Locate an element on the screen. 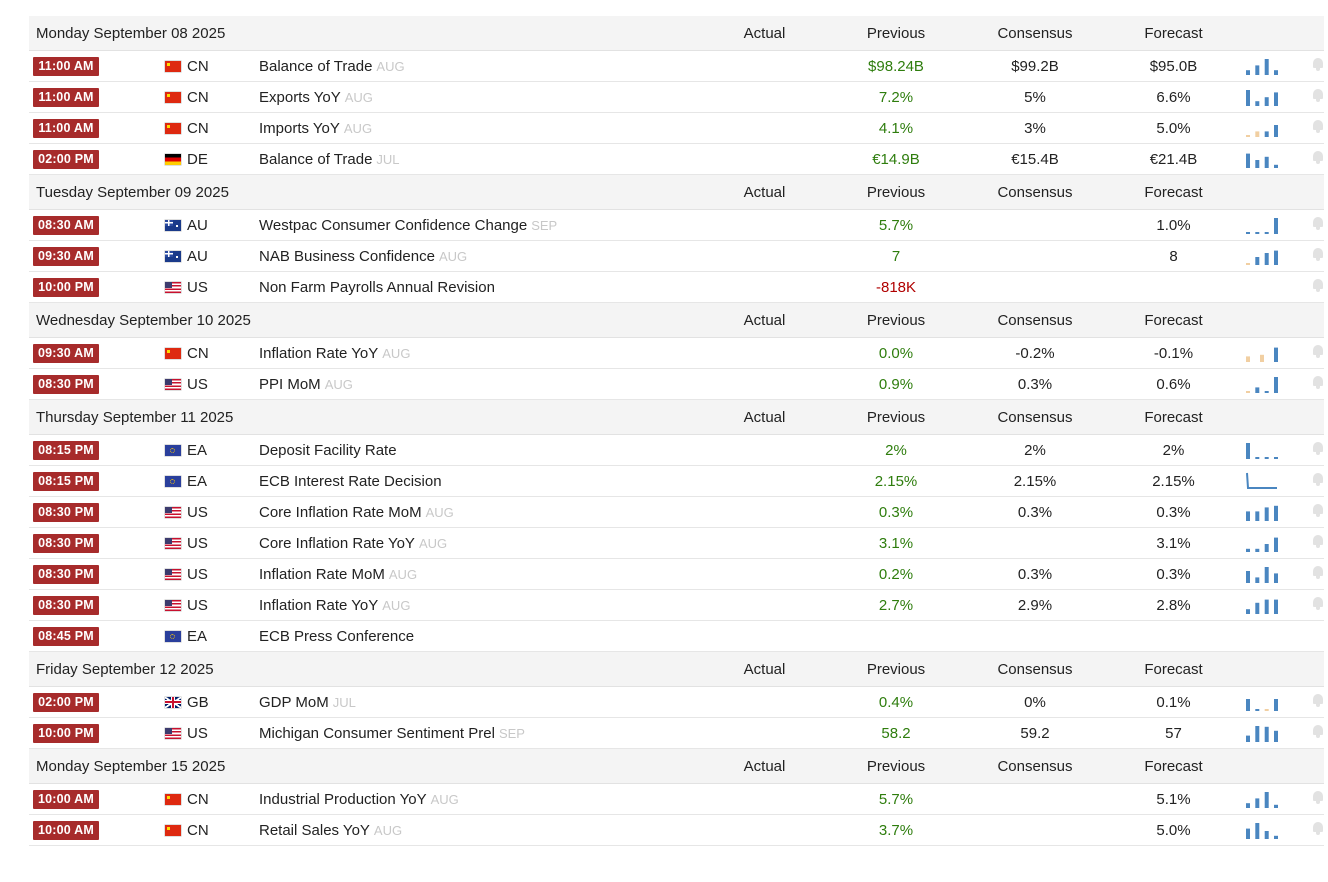  previous-value: 2% is located at coordinates (896, 450).